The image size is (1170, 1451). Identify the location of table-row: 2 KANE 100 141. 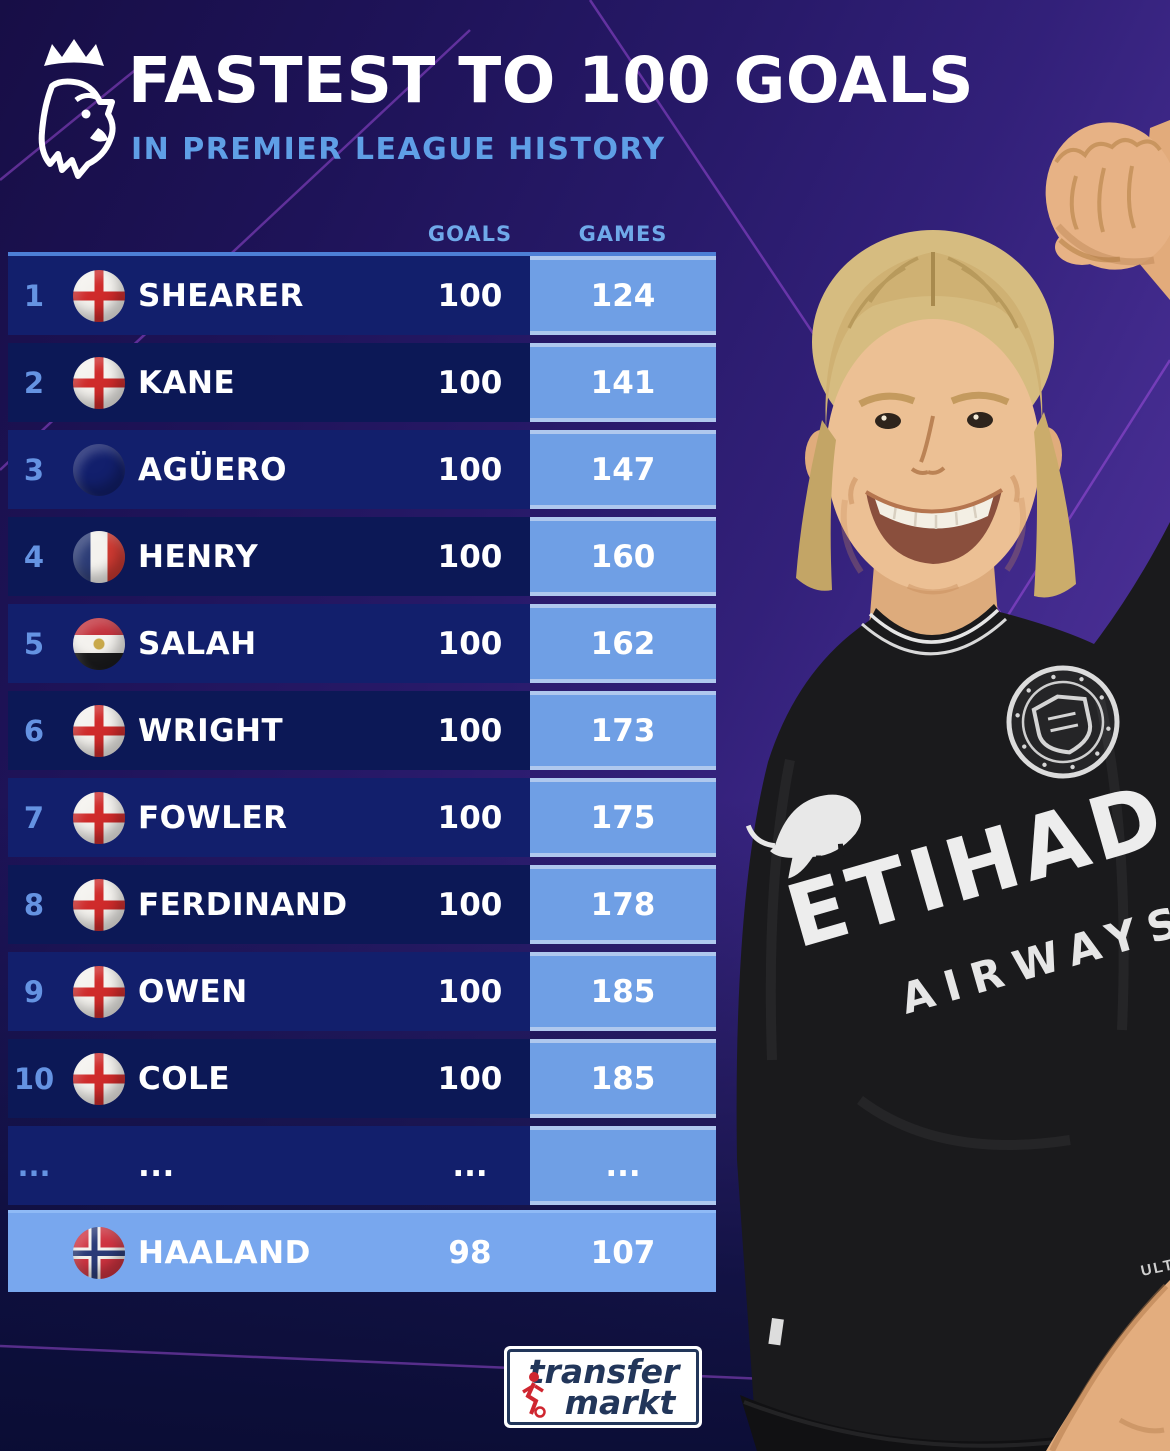
(362, 382).